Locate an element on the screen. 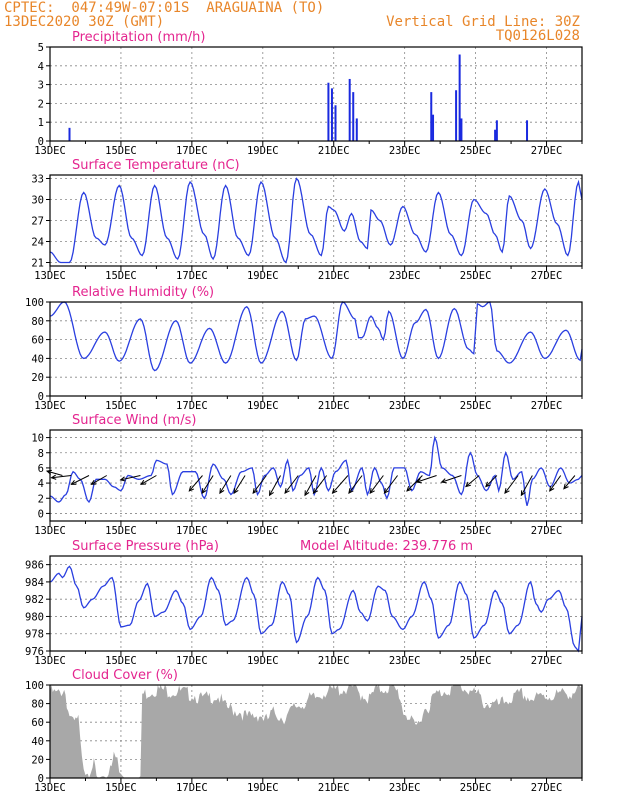  y-tick-label: 100 is located at coordinates (34, 686).